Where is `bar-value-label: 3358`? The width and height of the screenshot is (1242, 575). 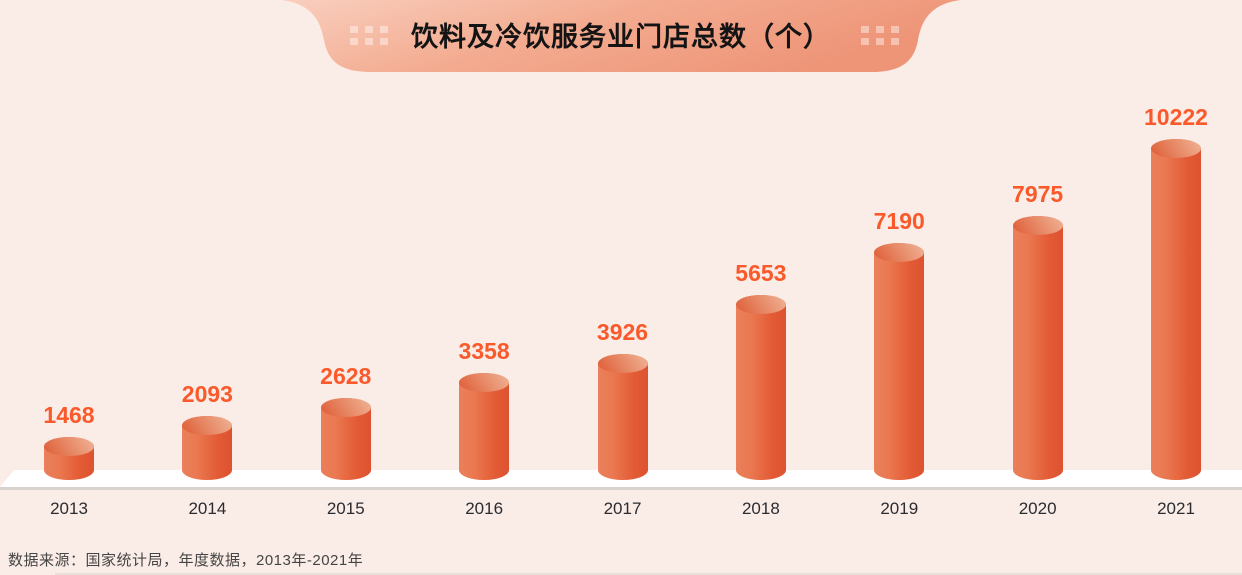 bar-value-label: 3358 is located at coordinates (484, 351).